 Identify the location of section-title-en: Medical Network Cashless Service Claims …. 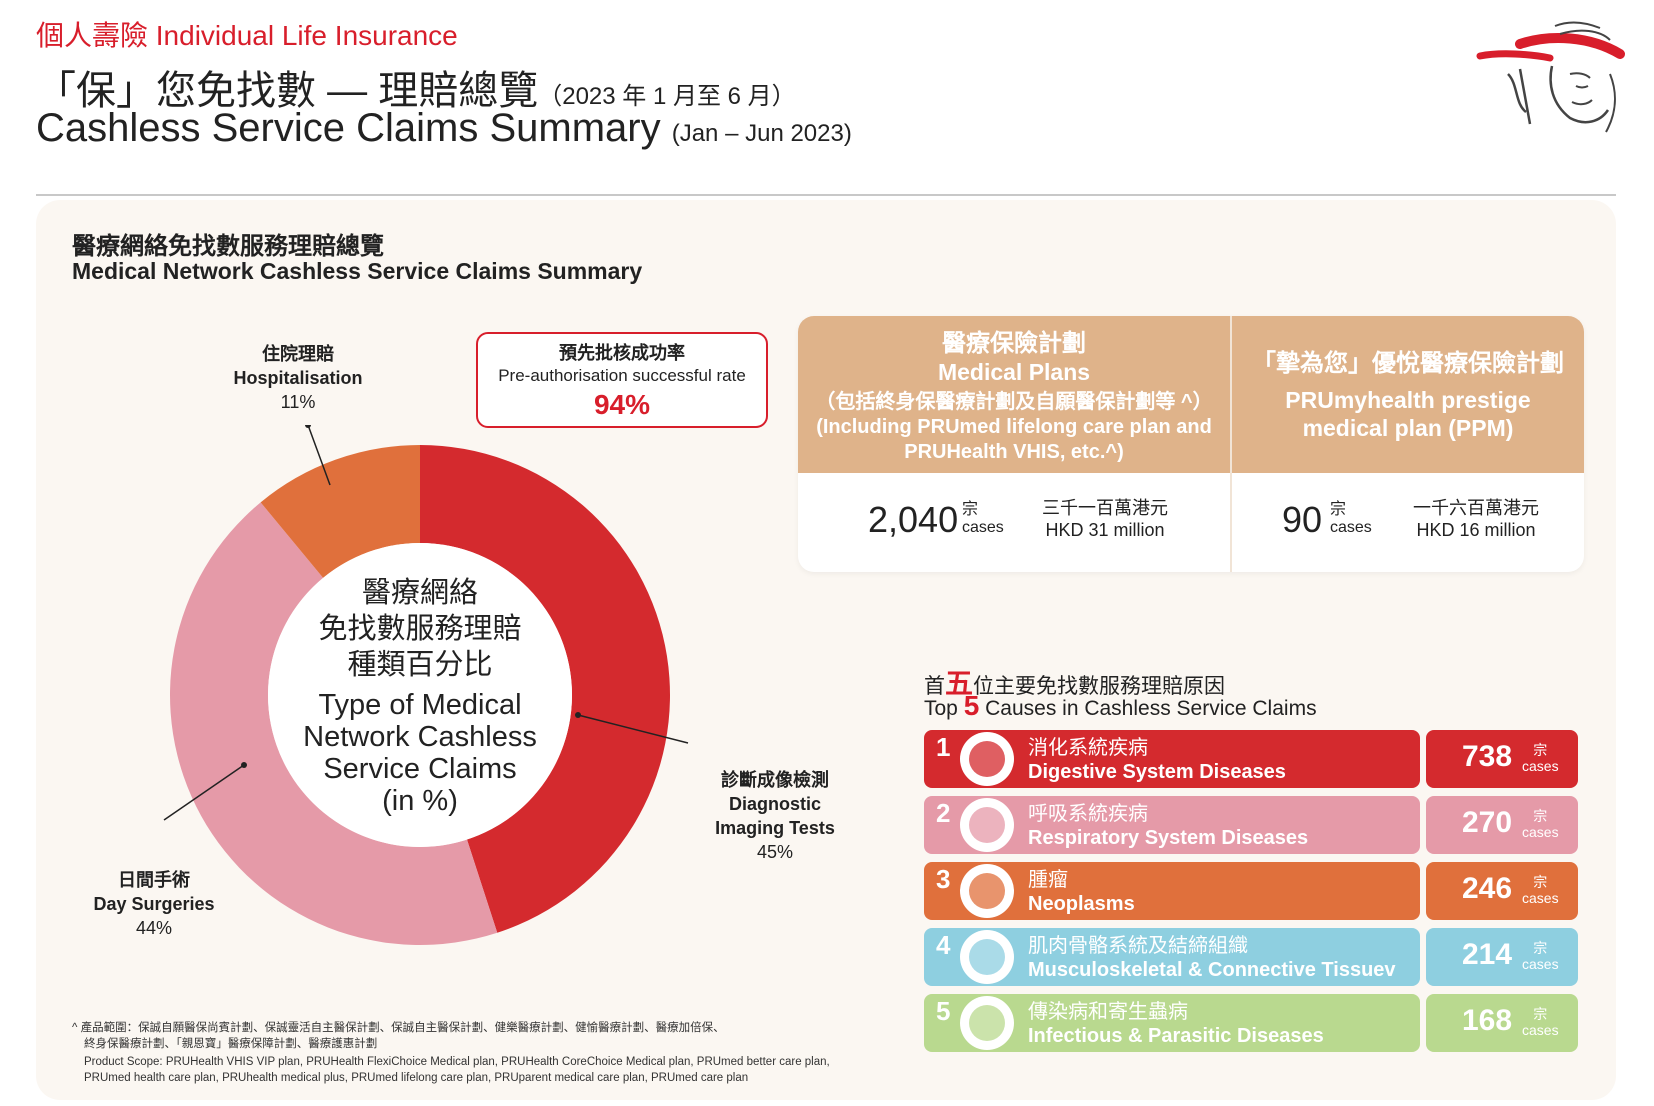
(357, 271).